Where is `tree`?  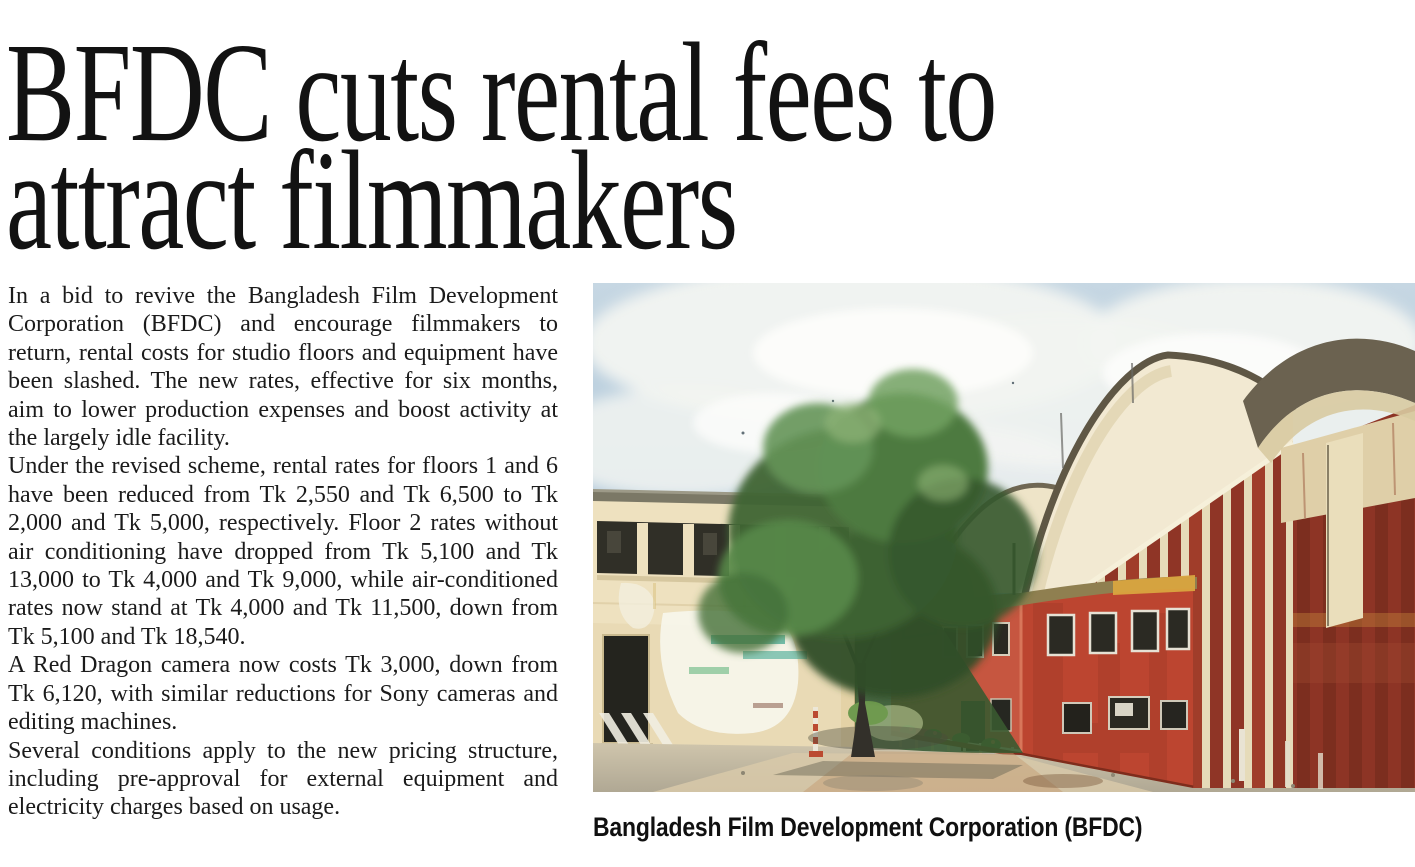 tree is located at coordinates (868, 563).